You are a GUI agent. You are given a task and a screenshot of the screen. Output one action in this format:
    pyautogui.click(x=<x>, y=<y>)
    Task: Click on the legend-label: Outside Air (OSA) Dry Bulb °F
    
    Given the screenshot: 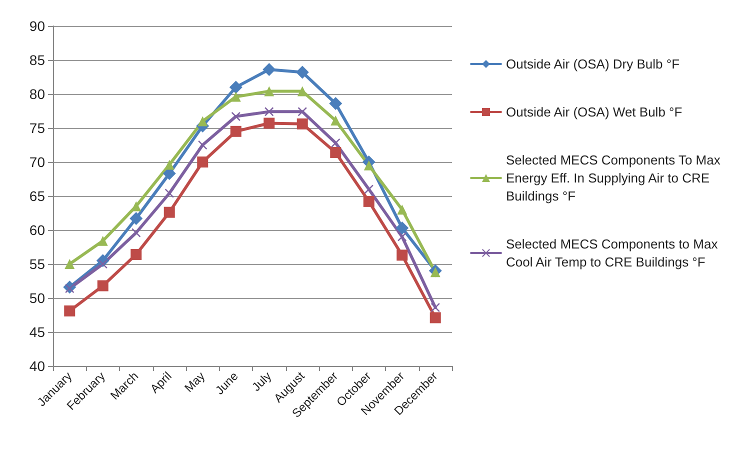 What is the action you would take?
    pyautogui.click(x=593, y=64)
    